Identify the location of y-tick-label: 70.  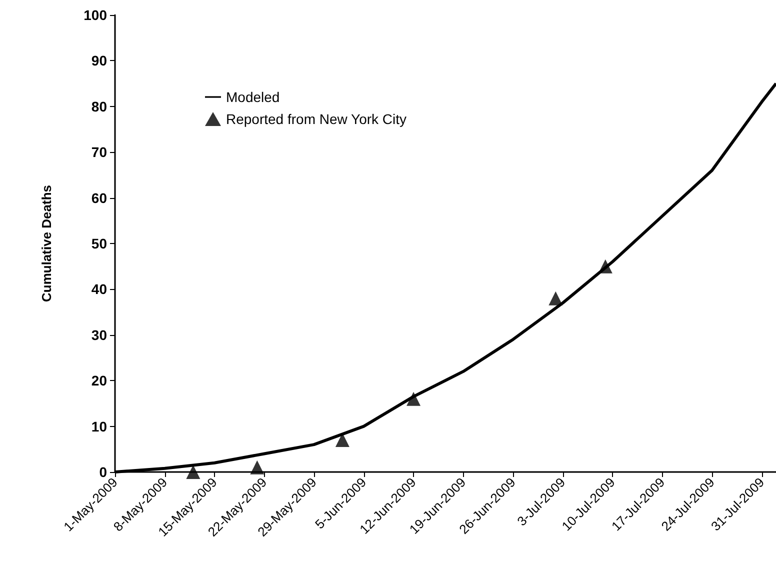
(99, 152).